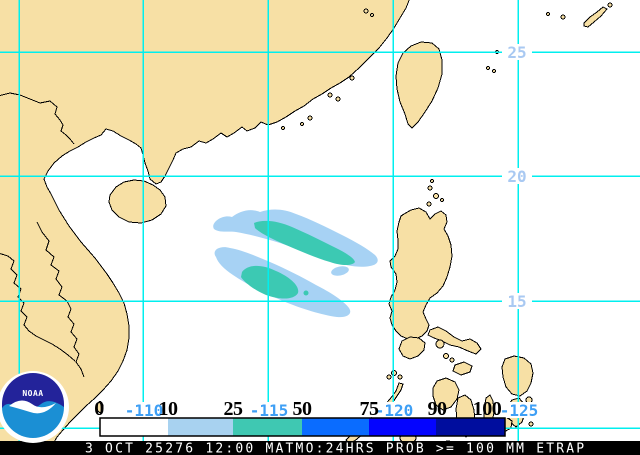 Image resolution: width=640 pixels, height=455 pixels. I want to click on colorbar-label-0: 0, so click(99, 409).